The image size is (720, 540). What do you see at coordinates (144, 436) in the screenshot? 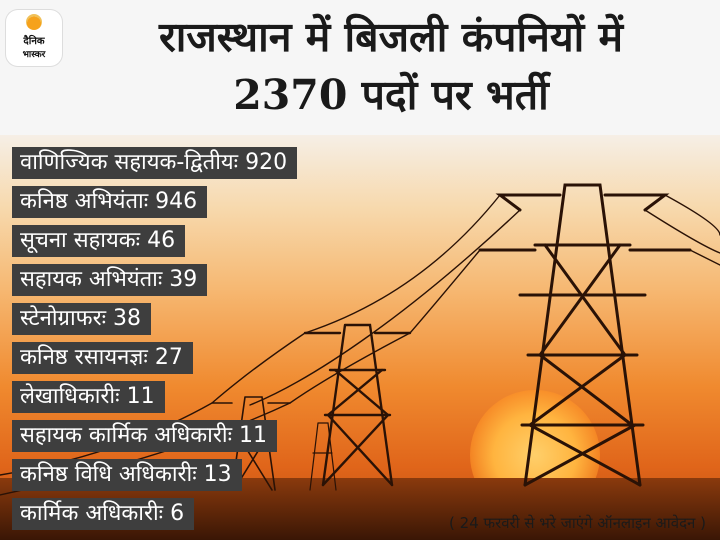
I see `post-label: सहायक कार्मिक अधिकारीः 11` at bounding box center [144, 436].